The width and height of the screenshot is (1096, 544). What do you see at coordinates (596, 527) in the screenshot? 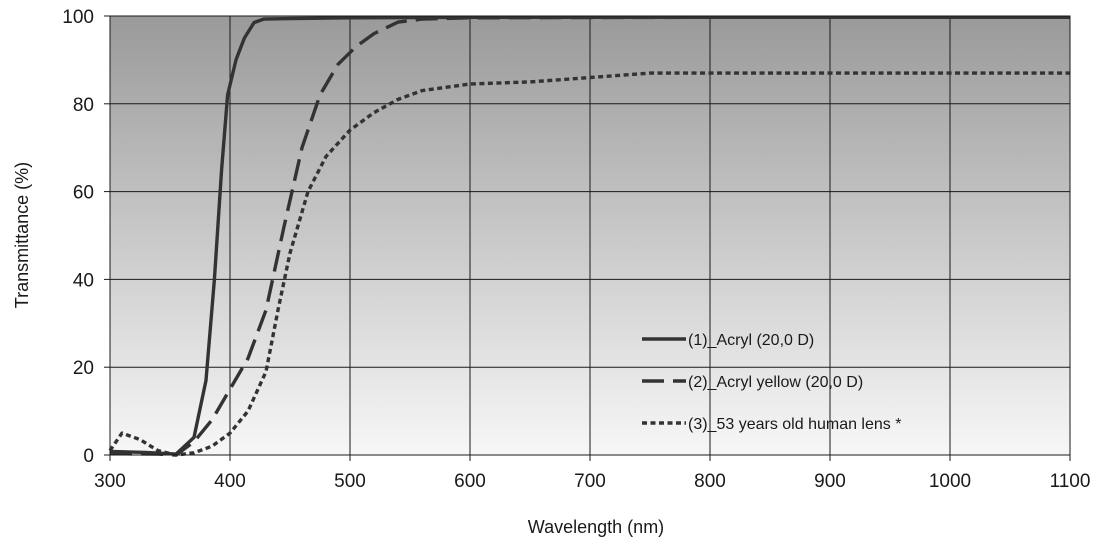
I see `x-axis-title: Wavelength (nm)` at bounding box center [596, 527].